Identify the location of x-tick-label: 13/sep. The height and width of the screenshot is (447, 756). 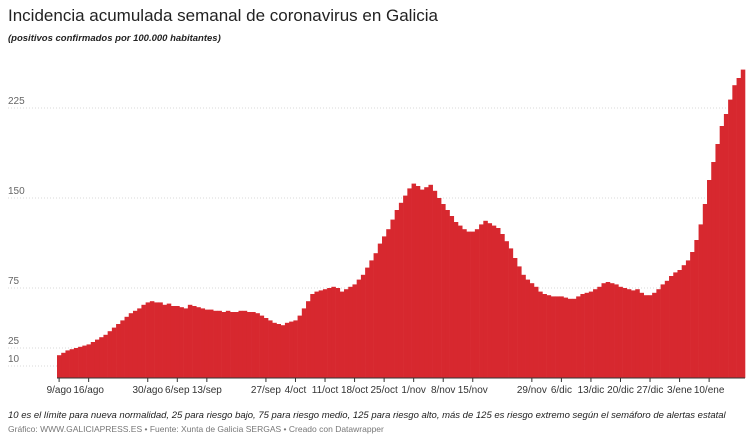
(207, 390).